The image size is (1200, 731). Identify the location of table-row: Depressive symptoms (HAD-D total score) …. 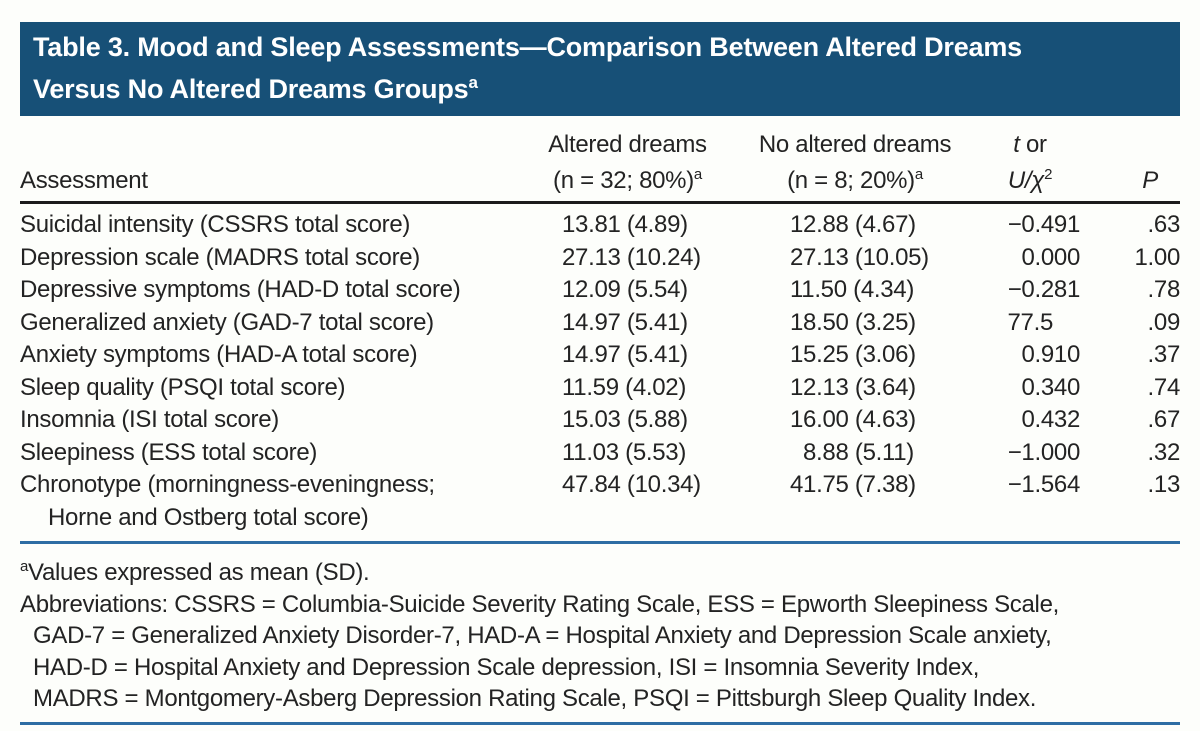
(600, 290).